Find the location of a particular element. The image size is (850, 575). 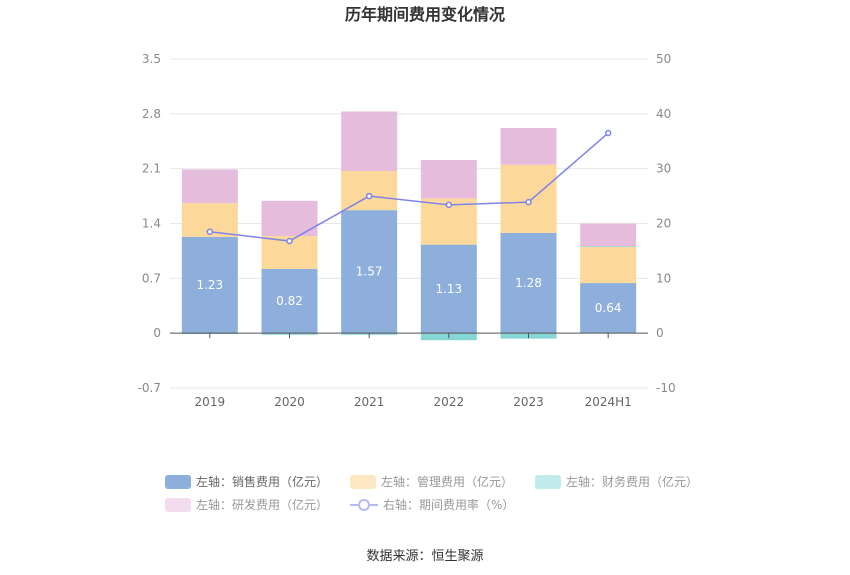

right-axis: 50 40 30 20 10 0 -10 is located at coordinates (666, 223).